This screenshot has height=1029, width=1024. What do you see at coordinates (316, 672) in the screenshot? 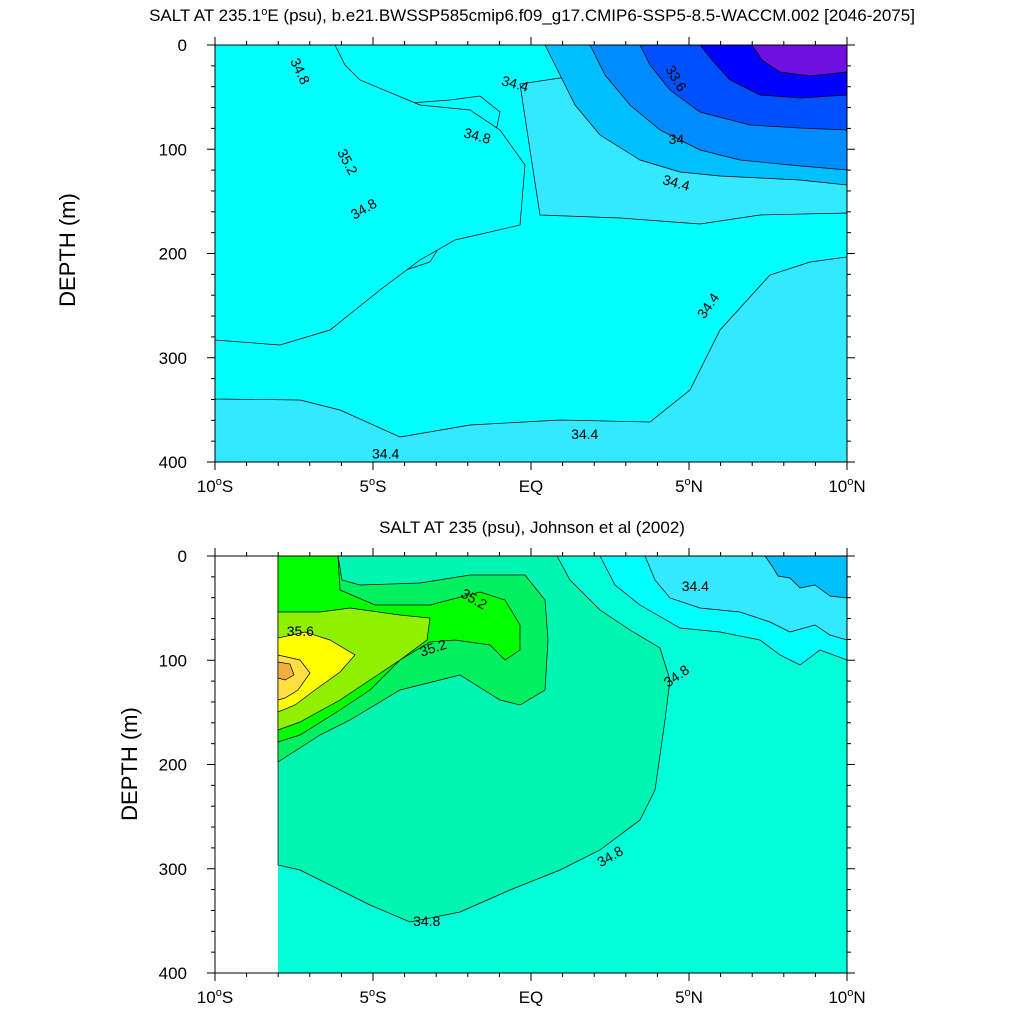
I see `salinity-region-35.6` at bounding box center [316, 672].